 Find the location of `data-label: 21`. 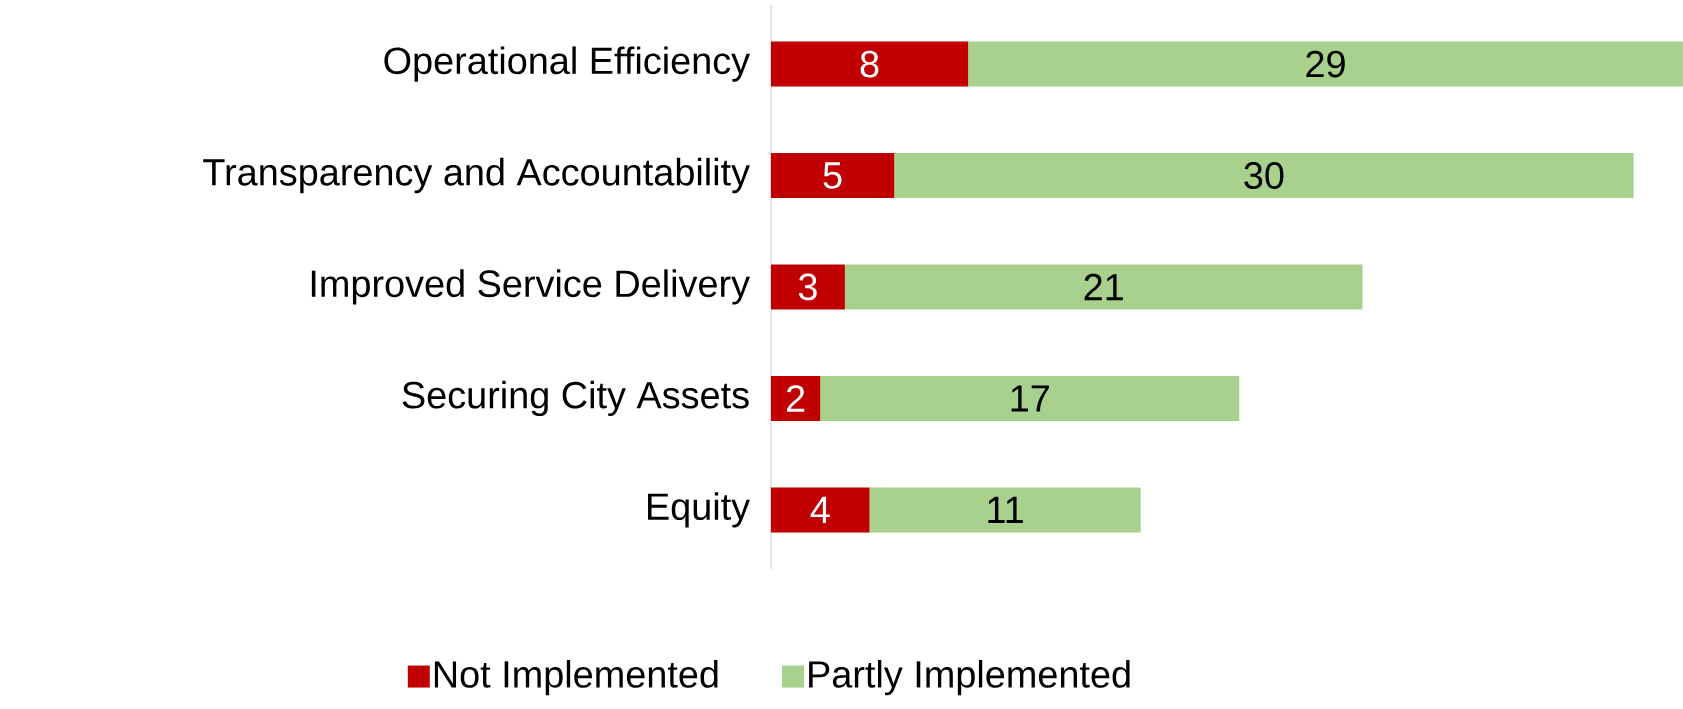

data-label: 21 is located at coordinates (1103, 287).